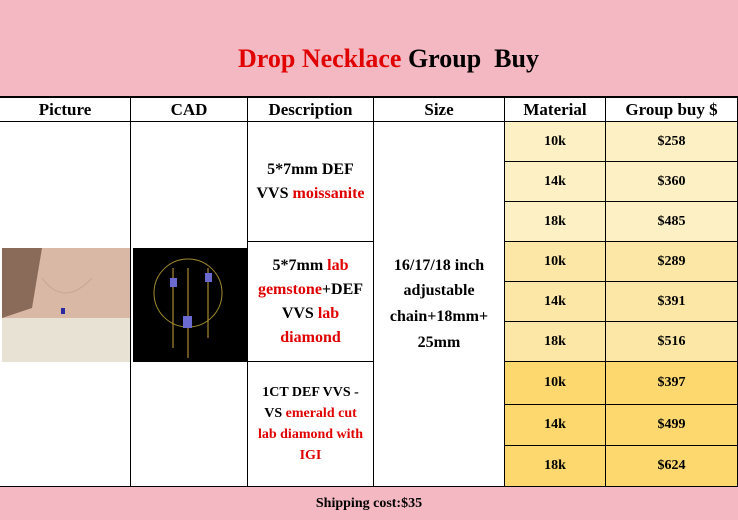 This screenshot has width=738, height=520. What do you see at coordinates (307, 181) in the screenshot?
I see `description-part: 5*7mm DEF VVS` at bounding box center [307, 181].